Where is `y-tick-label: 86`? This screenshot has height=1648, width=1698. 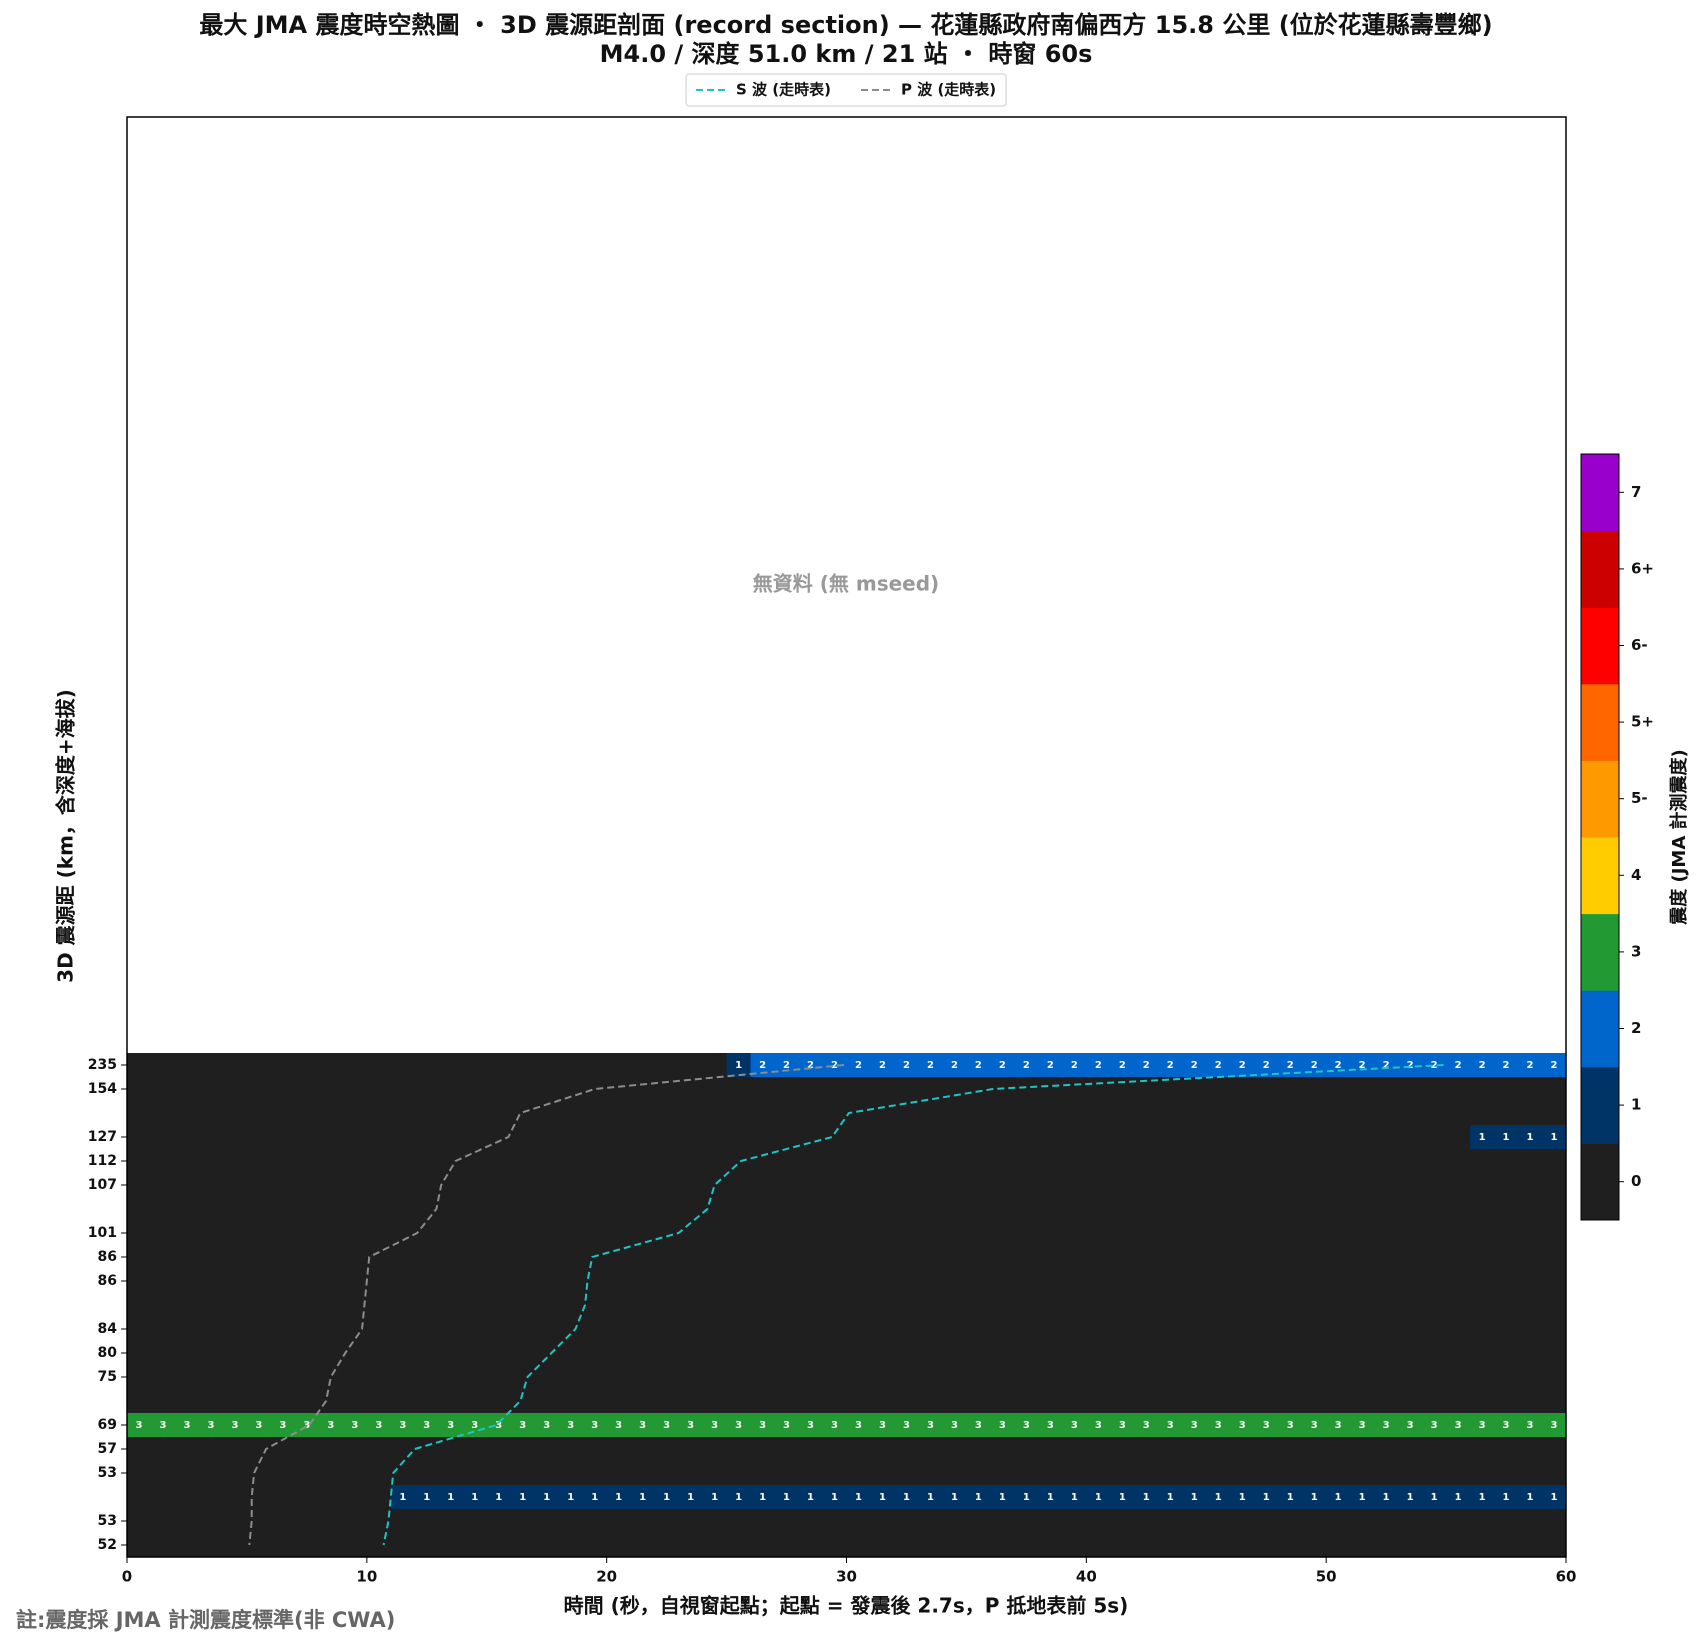
y-tick-label: 86 is located at coordinates (107, 1257).